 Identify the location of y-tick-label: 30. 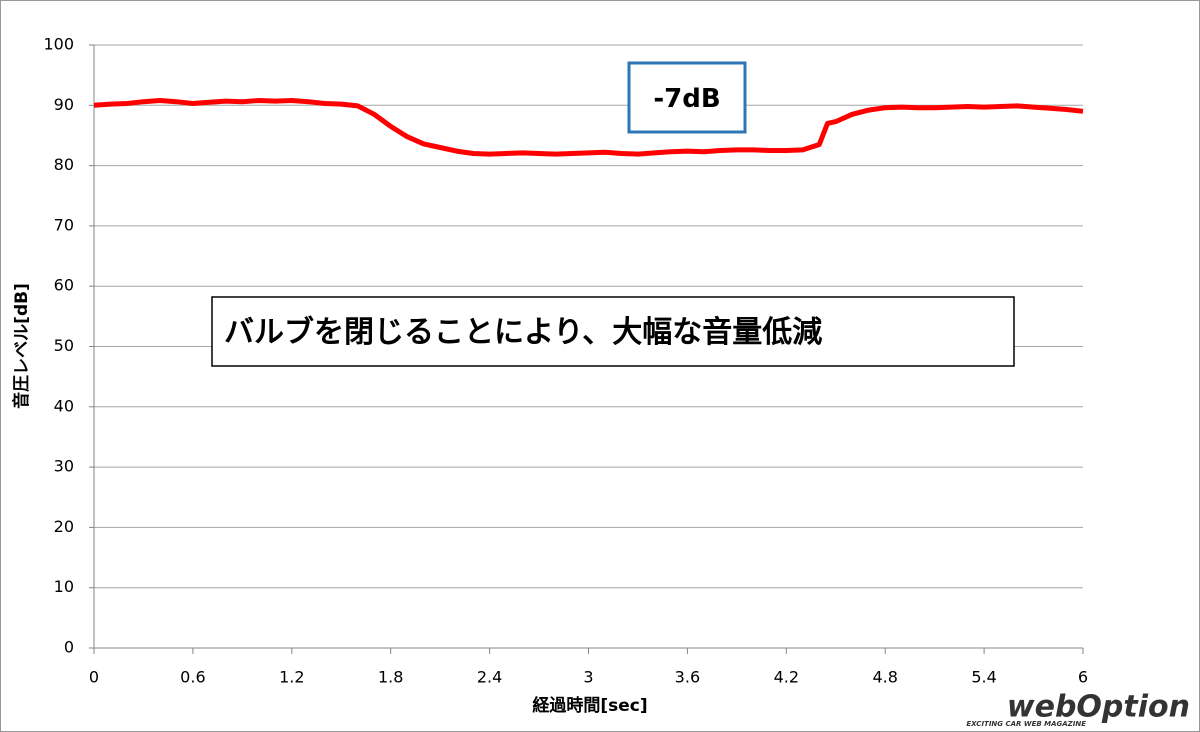
(64, 466).